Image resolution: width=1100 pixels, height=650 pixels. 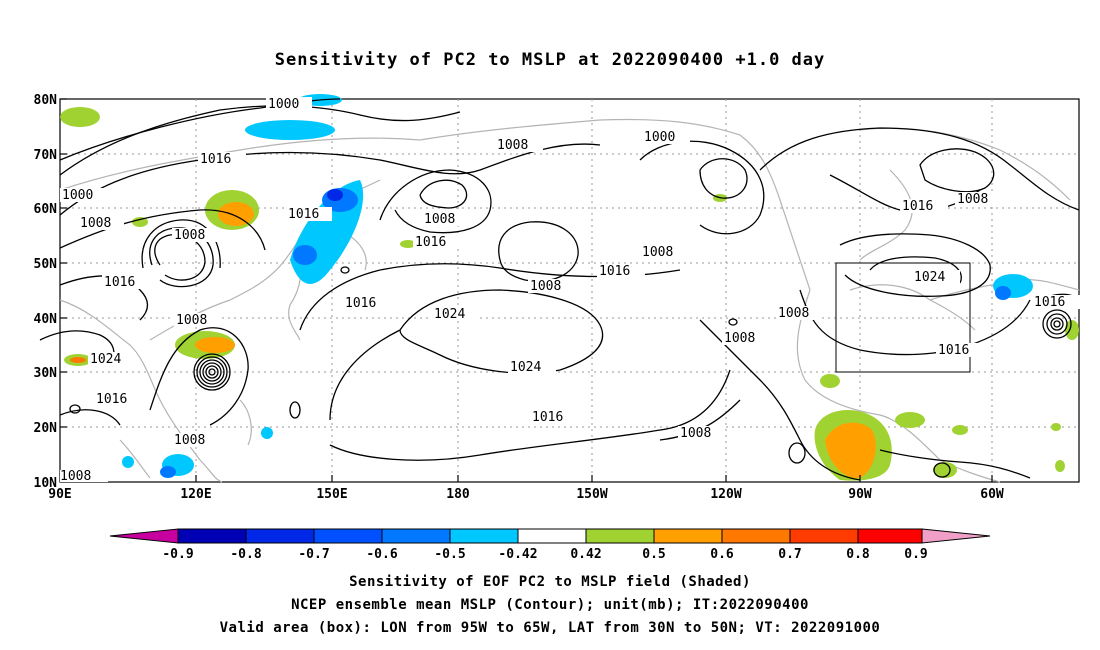 I want to click on colorbar-label: 0.9, so click(x=915, y=554).